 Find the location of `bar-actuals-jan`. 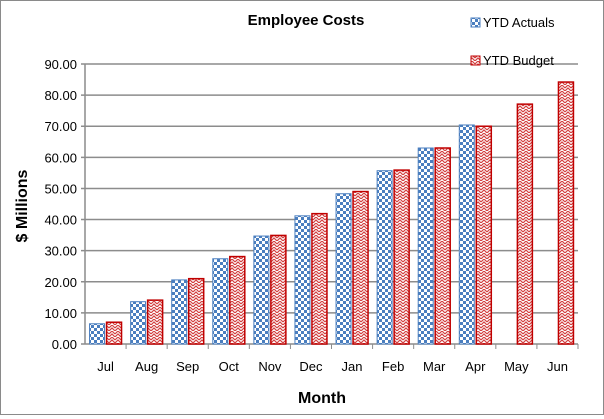

bar-actuals-jan is located at coordinates (343, 269).